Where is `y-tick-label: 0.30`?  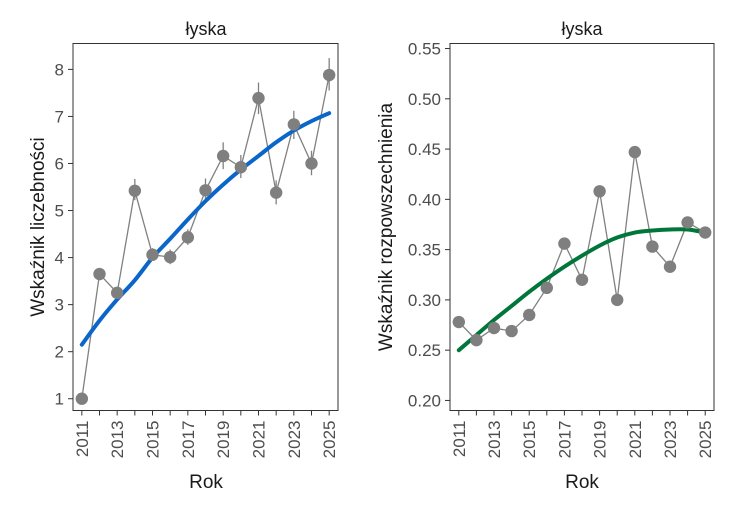
y-tick-label: 0.30 is located at coordinates (424, 300).